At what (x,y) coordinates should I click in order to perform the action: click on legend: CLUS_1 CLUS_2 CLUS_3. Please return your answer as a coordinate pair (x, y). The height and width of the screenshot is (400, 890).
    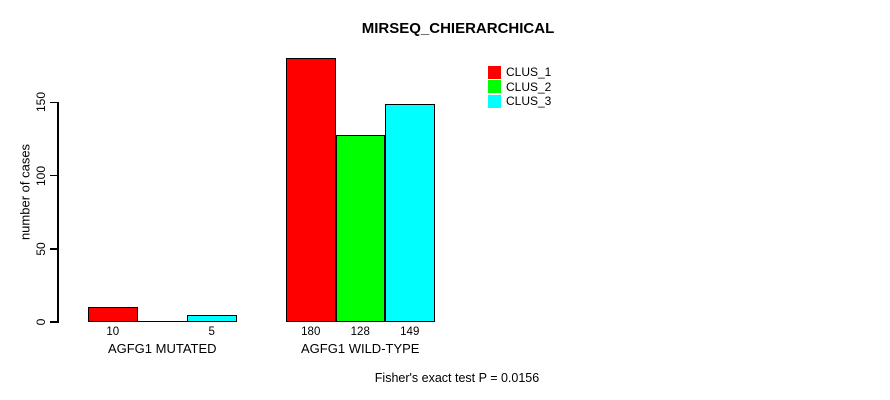
    Looking at the image, I should click on (519, 87).